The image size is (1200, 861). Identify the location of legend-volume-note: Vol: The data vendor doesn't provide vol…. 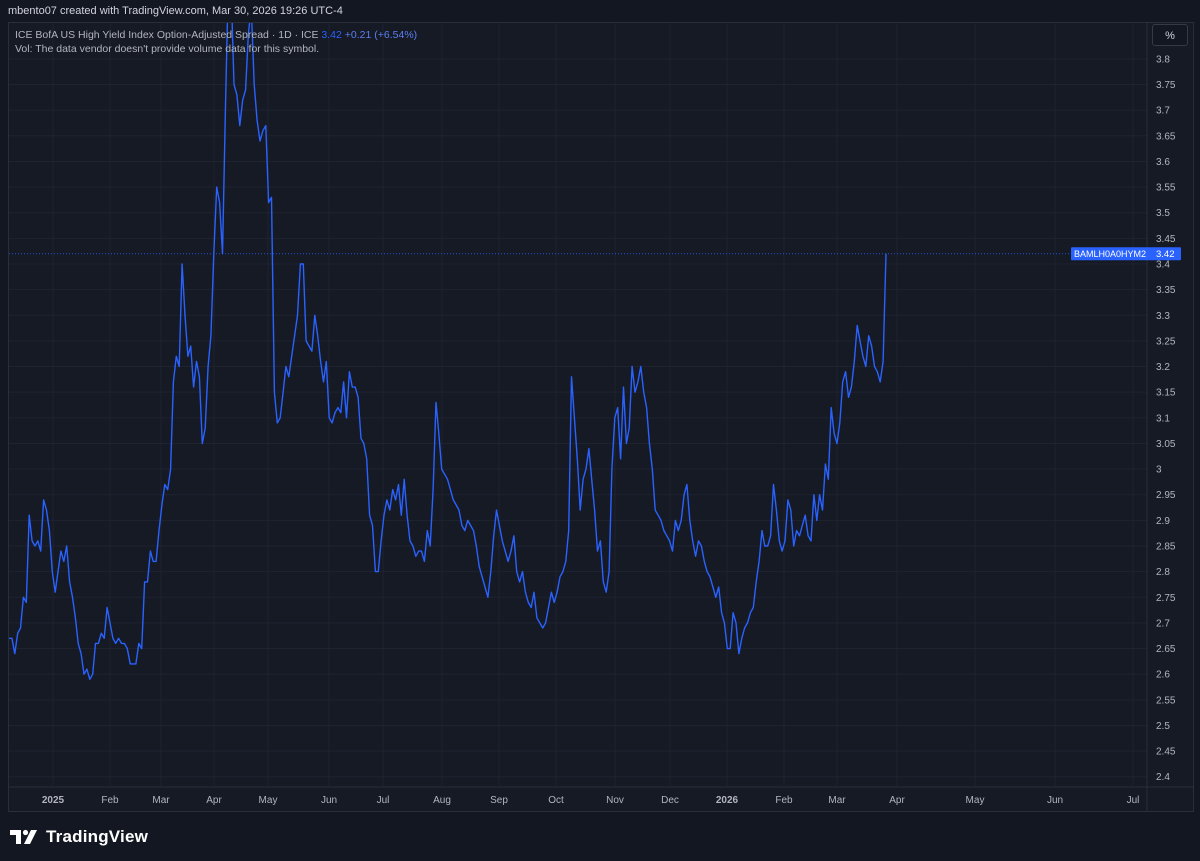
(167, 49).